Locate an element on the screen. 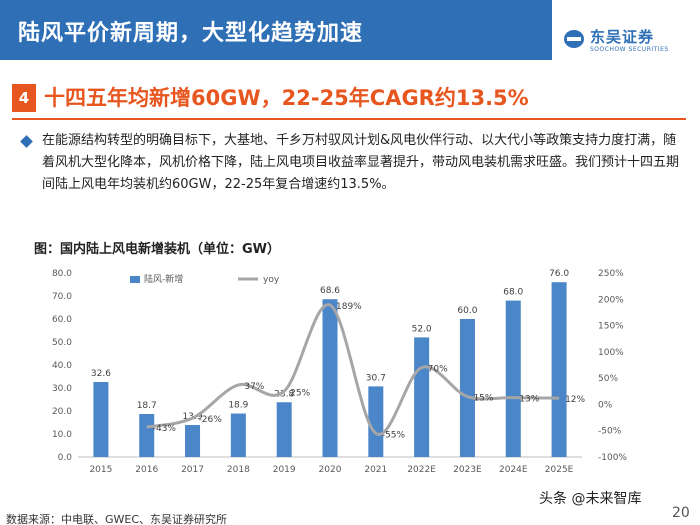 Image resolution: width=700 pixels, height=525 pixels. y-right-tick-label: 200% is located at coordinates (611, 300).